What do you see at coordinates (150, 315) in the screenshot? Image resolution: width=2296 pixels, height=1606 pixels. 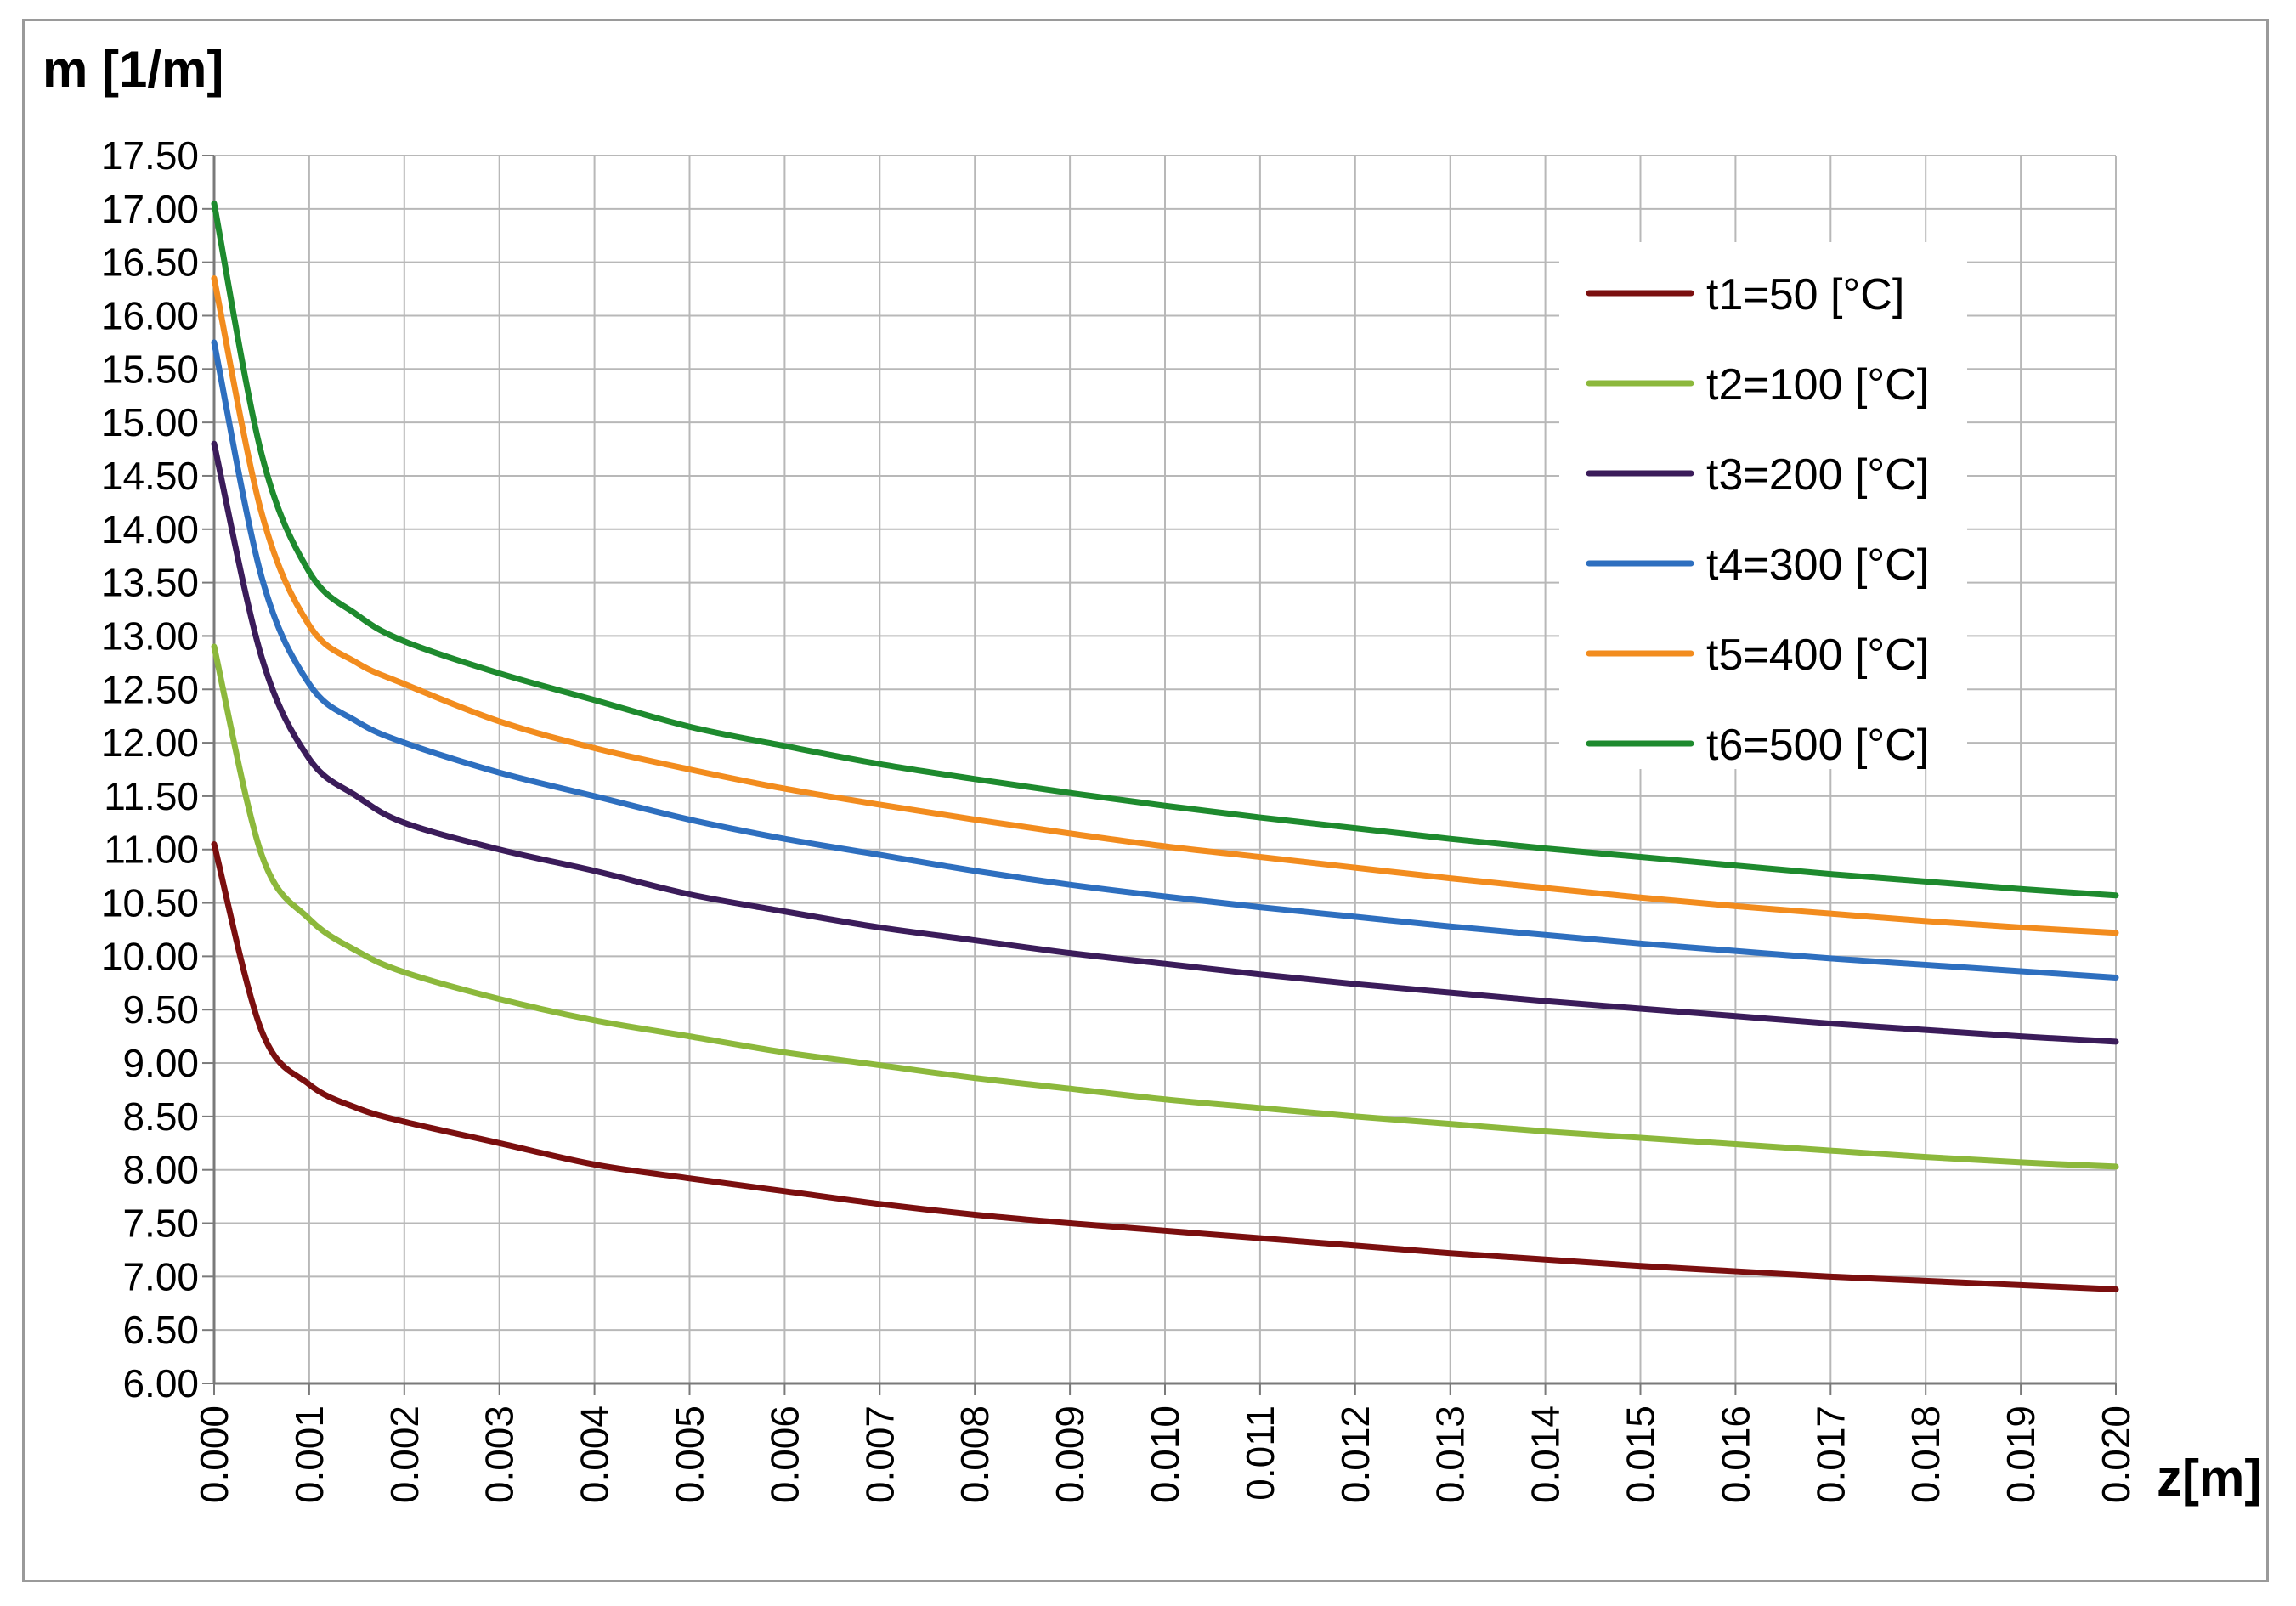 I see `y-tick-label: 16.00` at bounding box center [150, 315].